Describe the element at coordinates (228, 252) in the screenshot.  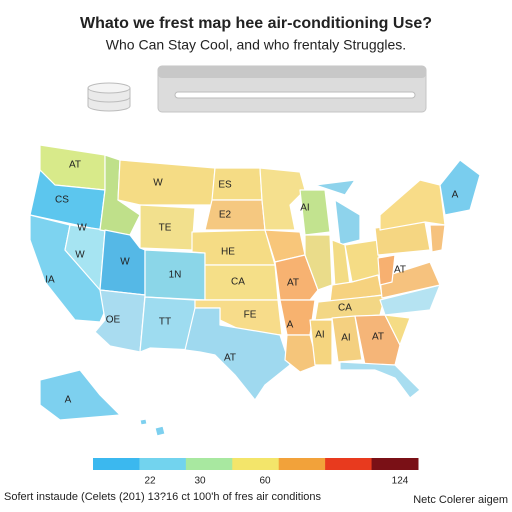
I see `state-label: HE` at that location.